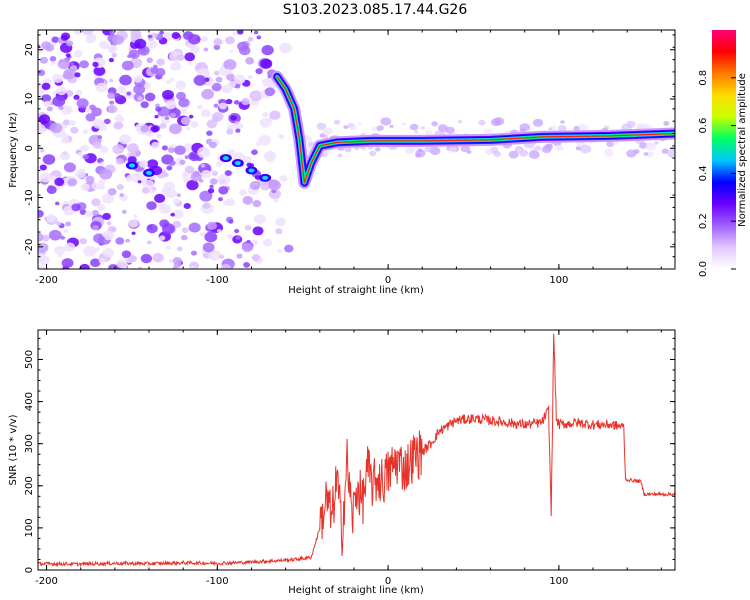  I want to click on snr-y-tick-label: 200, so click(29, 485).